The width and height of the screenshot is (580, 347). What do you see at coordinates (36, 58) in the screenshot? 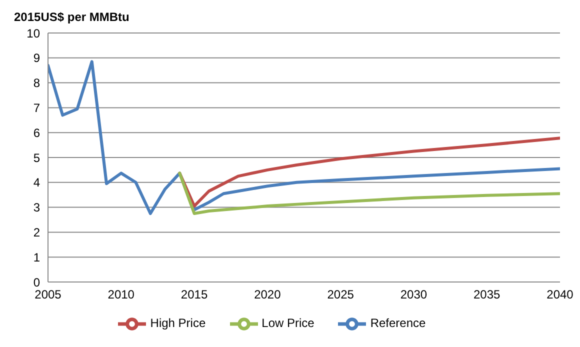
I see `y-tick-label: 9` at bounding box center [36, 58].